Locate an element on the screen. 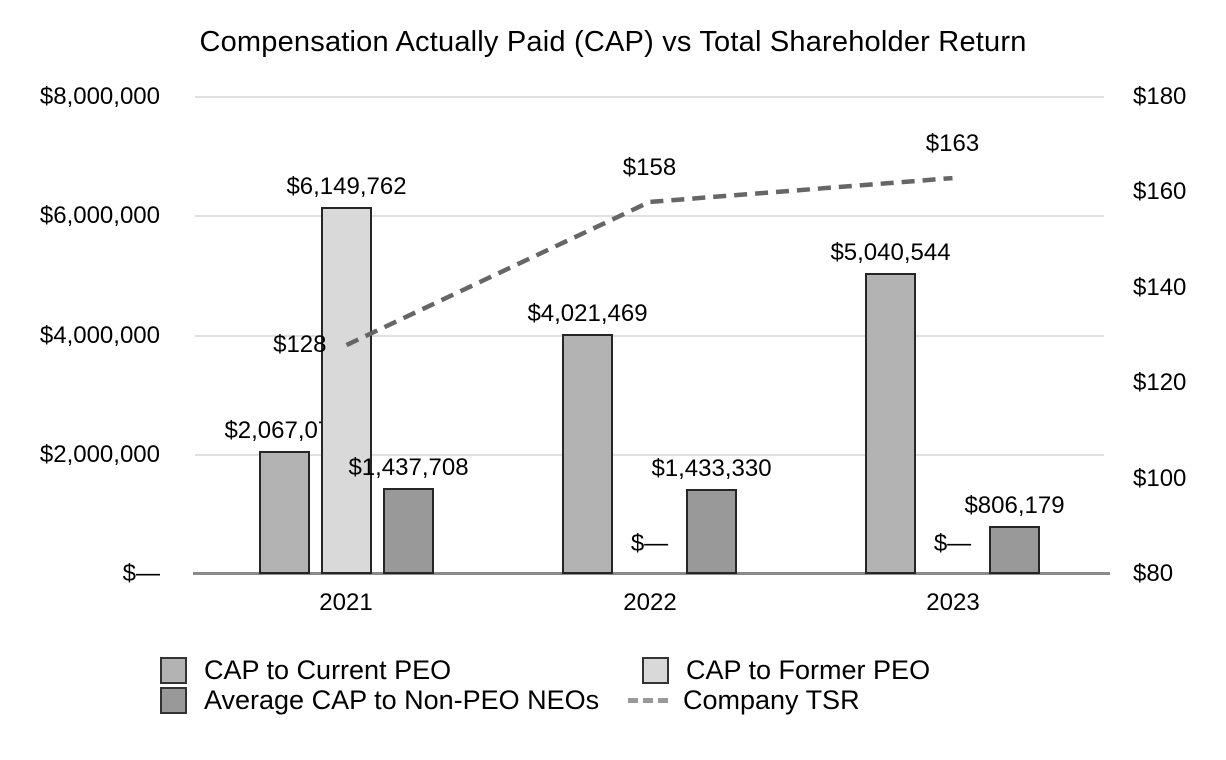 The image size is (1226, 760). legend-label: Company TSR is located at coordinates (771, 699).